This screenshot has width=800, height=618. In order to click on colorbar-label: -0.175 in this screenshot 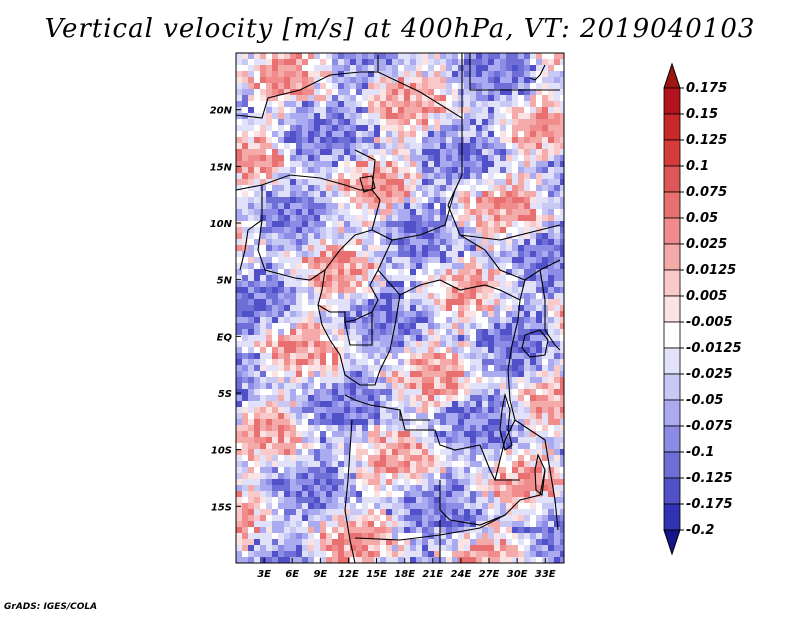, I will do `click(709, 504)`.